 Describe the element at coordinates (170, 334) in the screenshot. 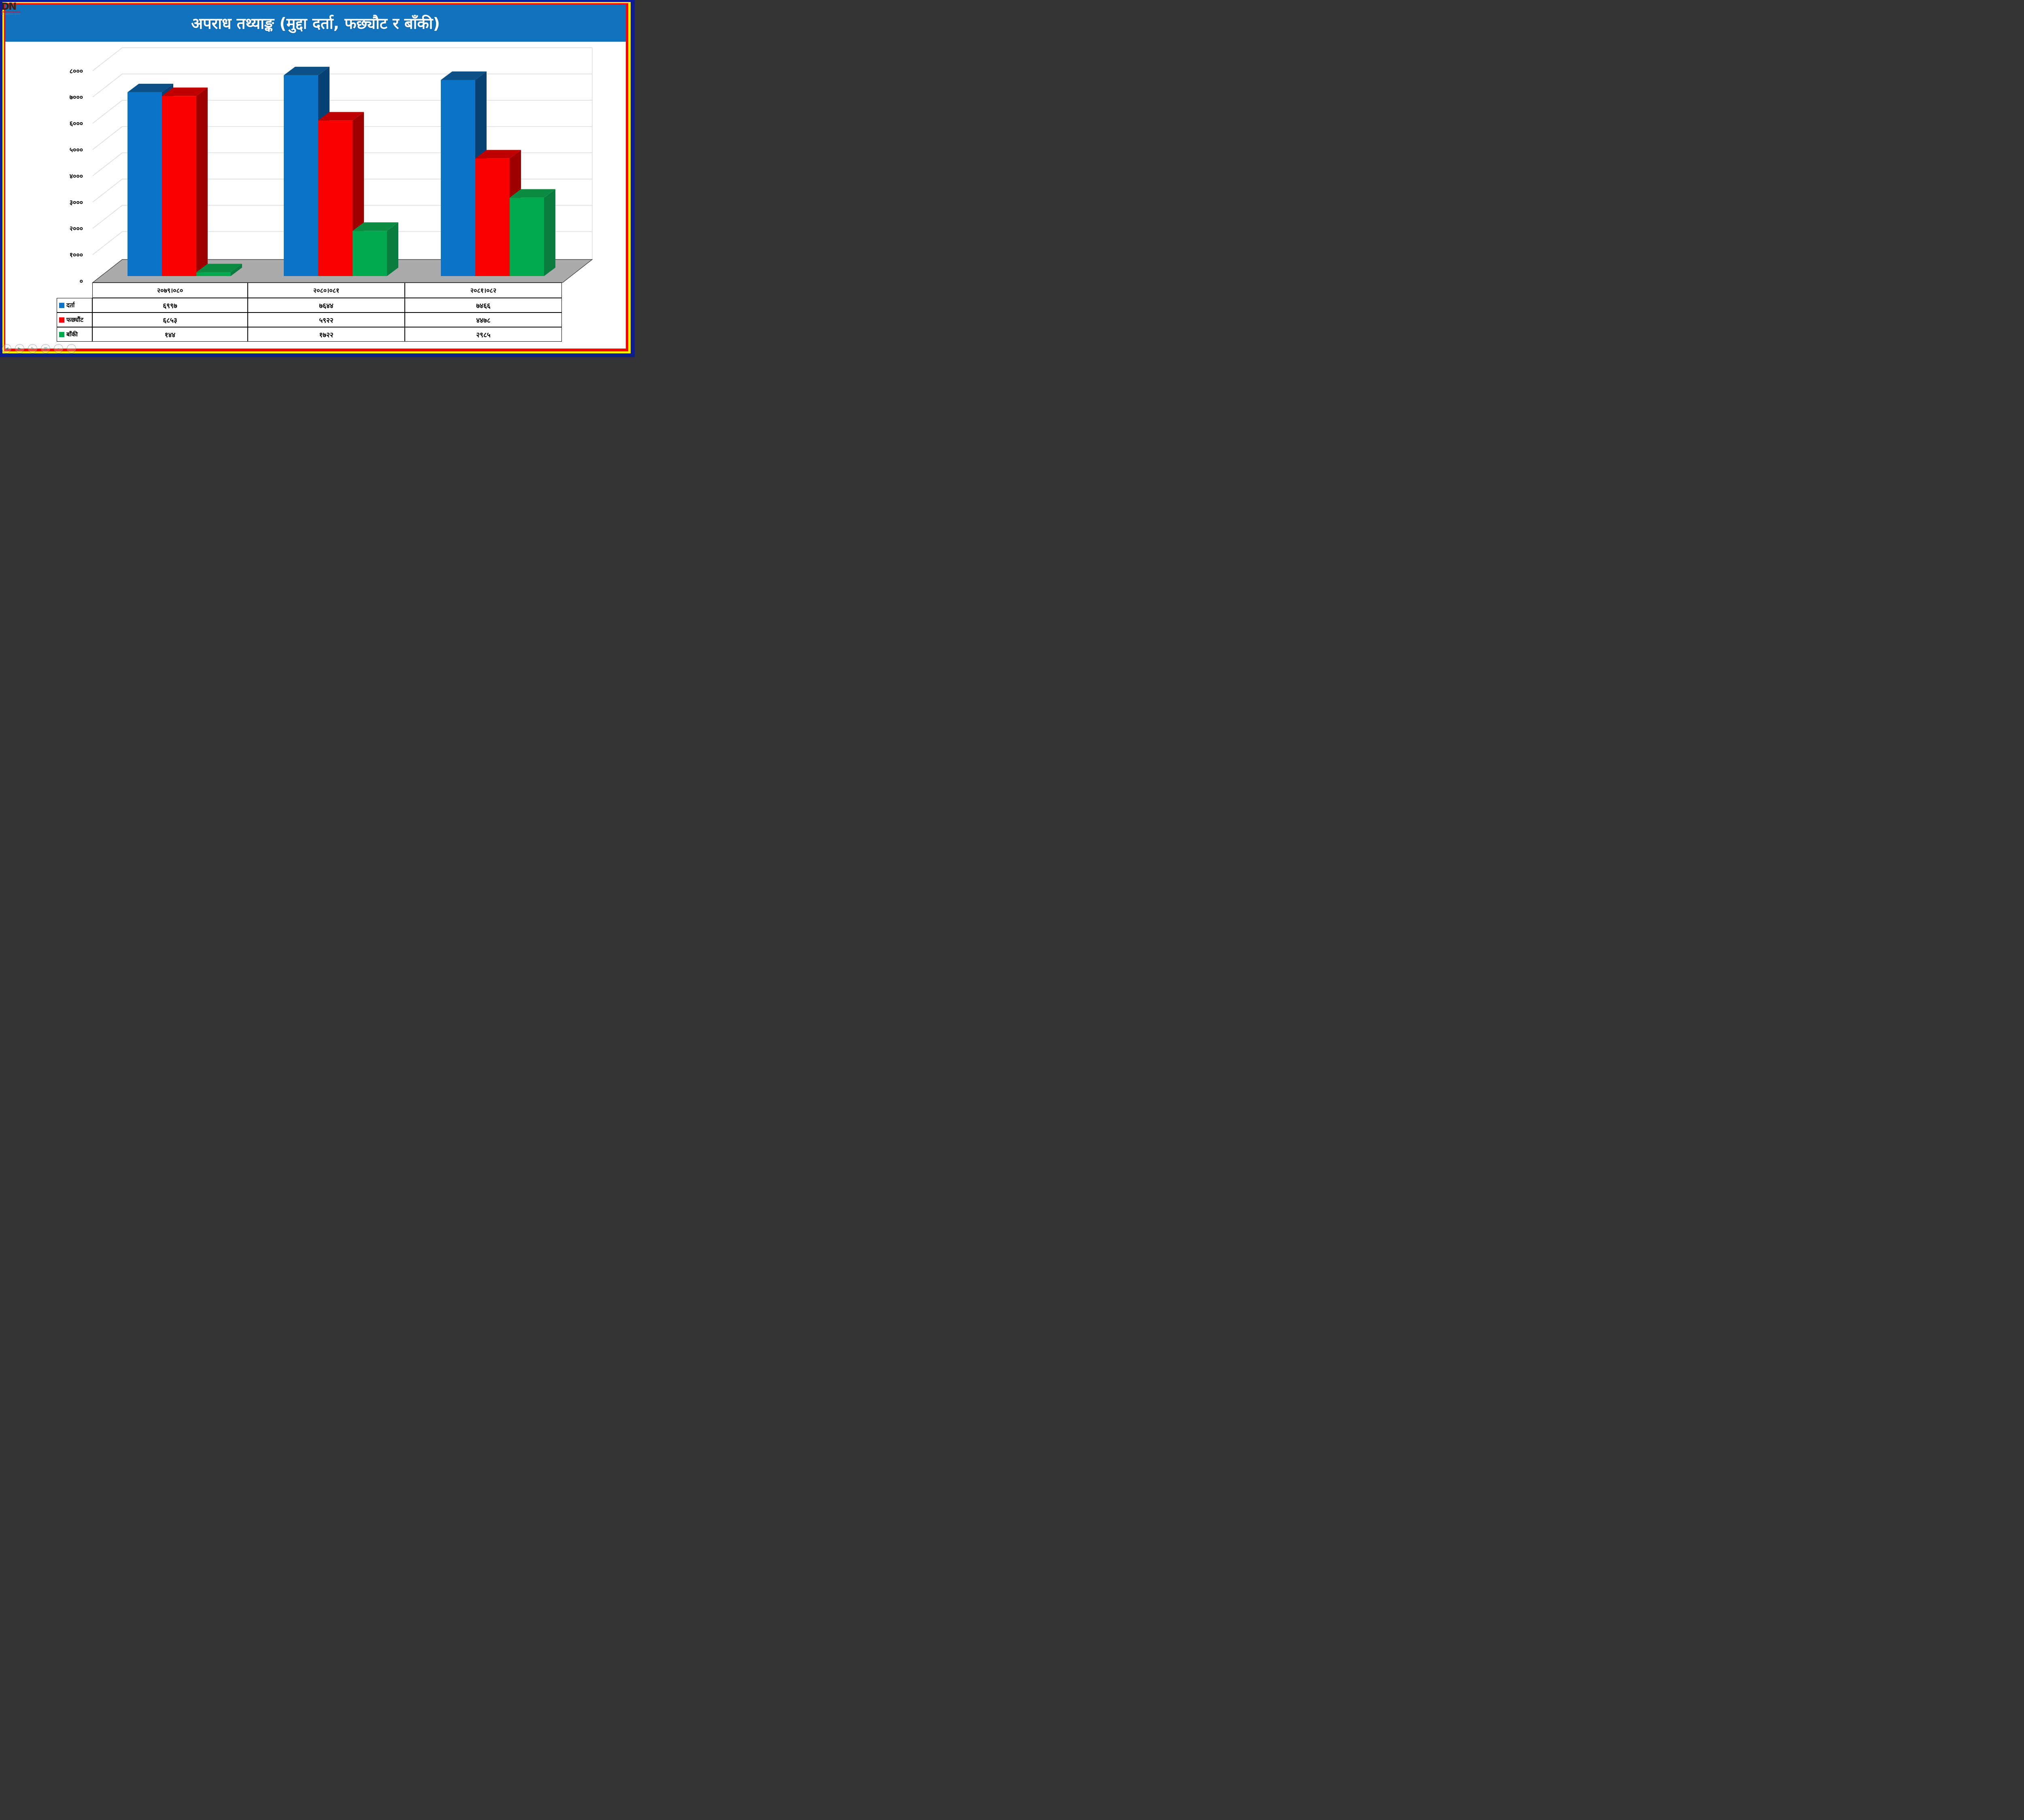

I see `table-value-banki-2079/080: १४४` at that location.